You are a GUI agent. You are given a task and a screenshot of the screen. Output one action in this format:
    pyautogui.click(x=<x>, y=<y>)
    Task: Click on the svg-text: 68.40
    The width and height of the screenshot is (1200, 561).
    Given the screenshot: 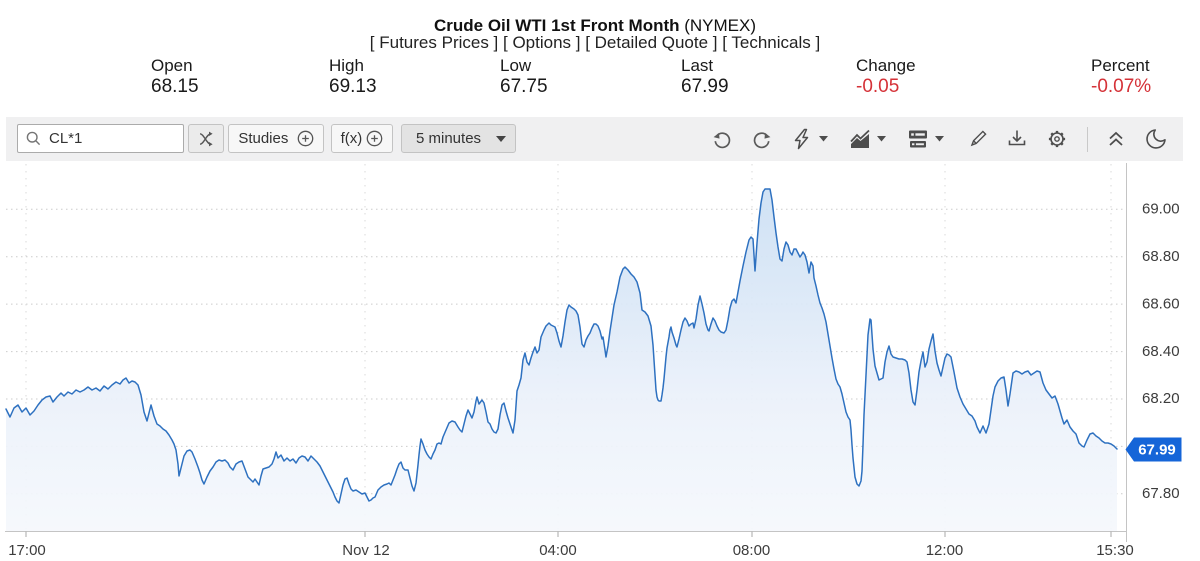 What is the action you would take?
    pyautogui.click(x=1161, y=351)
    